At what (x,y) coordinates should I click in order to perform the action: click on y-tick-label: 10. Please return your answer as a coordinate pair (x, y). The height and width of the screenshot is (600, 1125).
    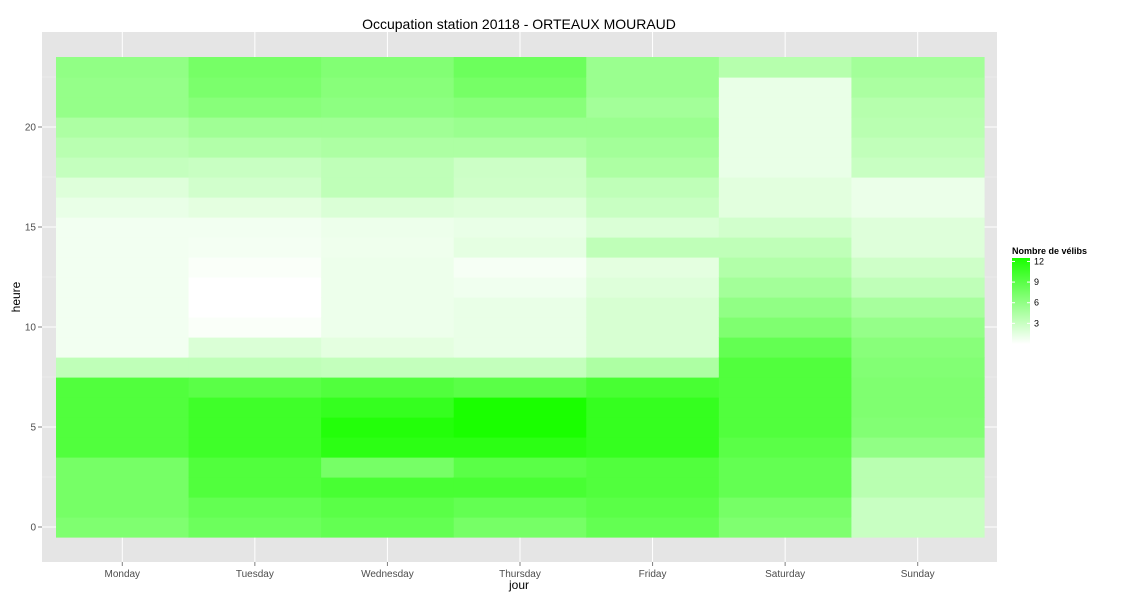
    Looking at the image, I should click on (31, 328).